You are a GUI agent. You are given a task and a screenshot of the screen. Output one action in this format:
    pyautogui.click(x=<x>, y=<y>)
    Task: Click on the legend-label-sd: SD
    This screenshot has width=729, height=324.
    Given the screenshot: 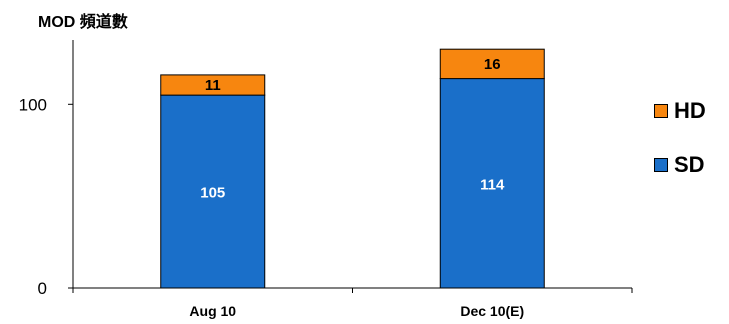 What is the action you would take?
    pyautogui.click(x=689, y=165)
    